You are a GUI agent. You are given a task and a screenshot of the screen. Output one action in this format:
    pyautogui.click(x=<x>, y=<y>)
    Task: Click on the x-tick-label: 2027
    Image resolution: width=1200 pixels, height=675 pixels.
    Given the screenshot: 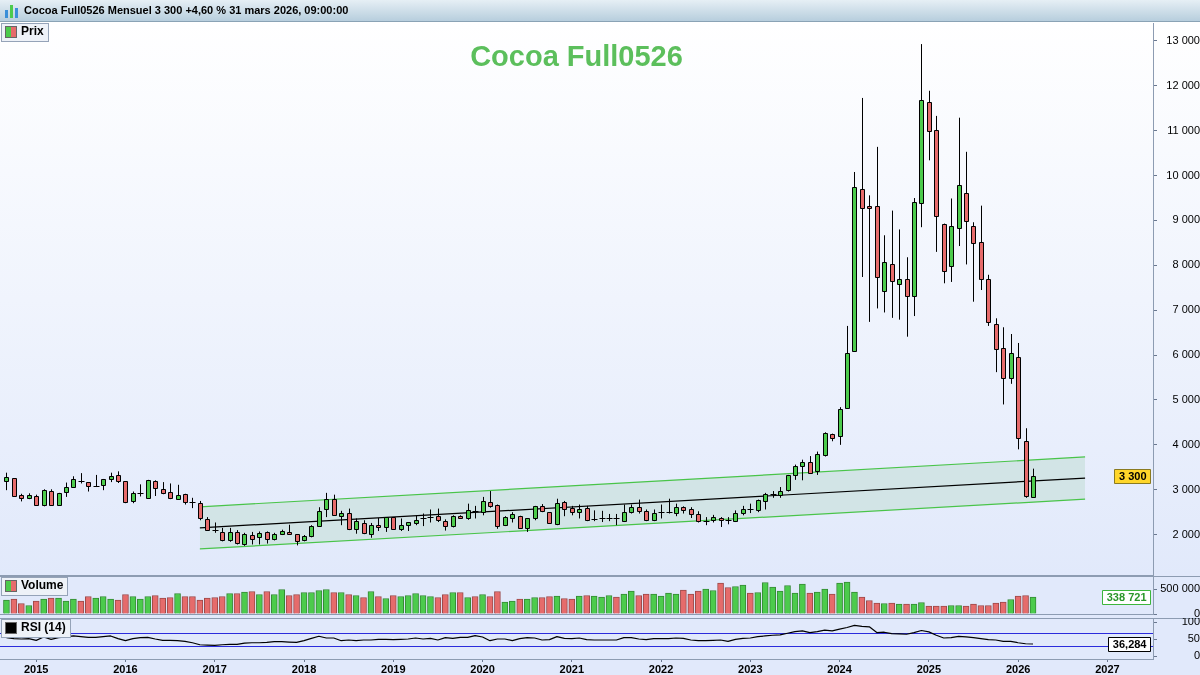 What is the action you would take?
    pyautogui.click(x=1107, y=668)
    